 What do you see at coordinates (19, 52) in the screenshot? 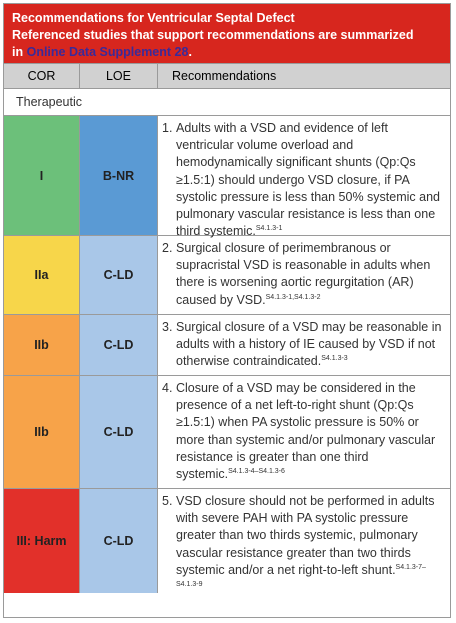
I see `subtitle-in: in` at bounding box center [19, 52].